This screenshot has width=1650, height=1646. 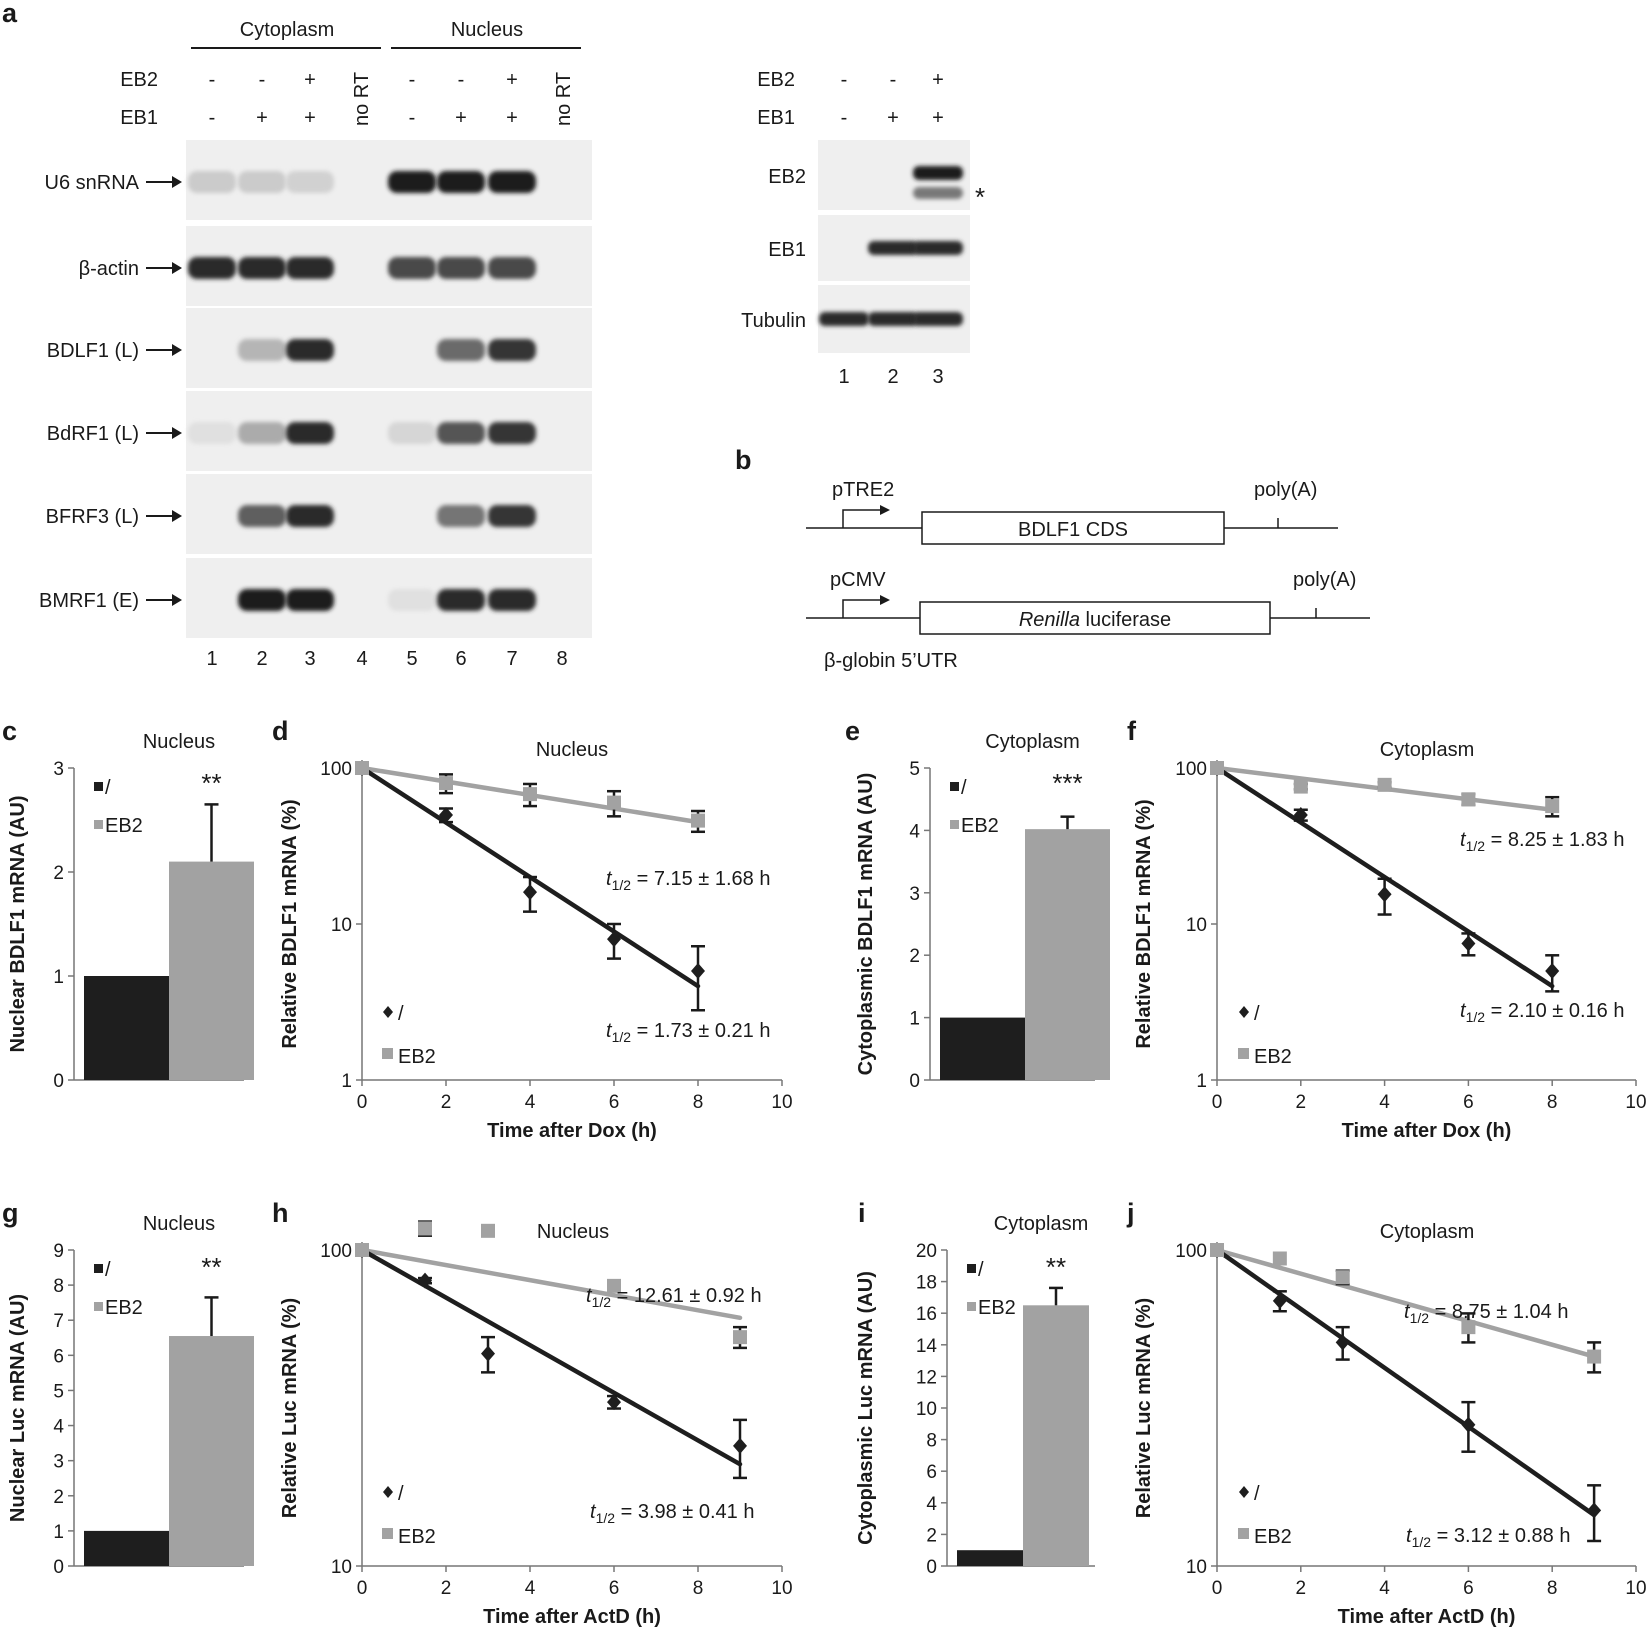 What do you see at coordinates (139, 118) in the screenshot?
I see `row-label-eb1: EB1` at bounding box center [139, 118].